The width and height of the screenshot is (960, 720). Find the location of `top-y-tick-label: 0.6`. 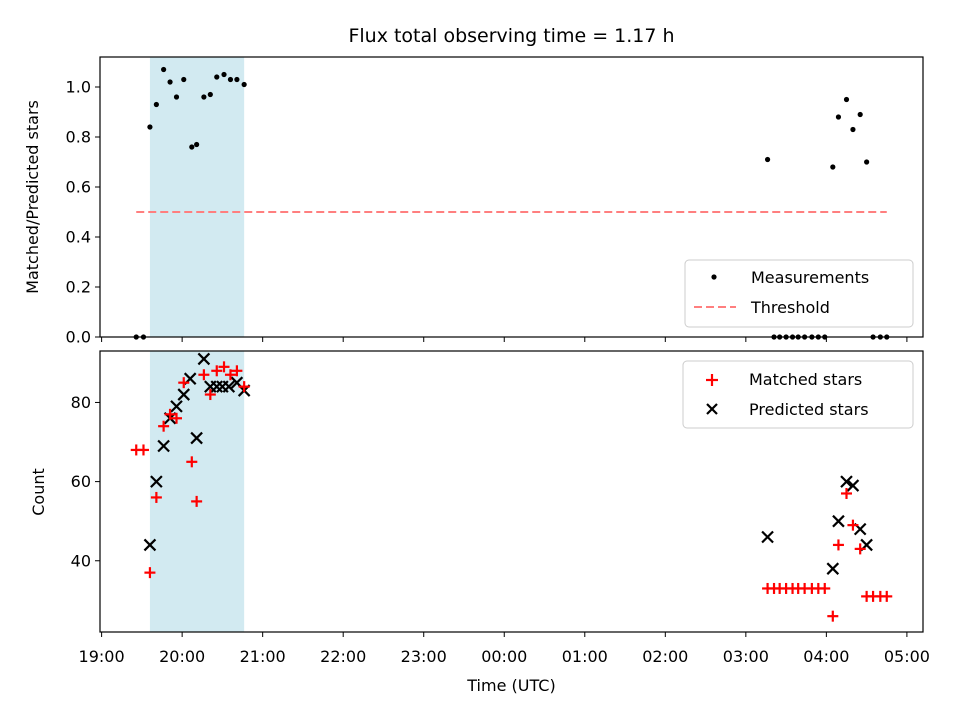

top-y-tick-label: 0.6 is located at coordinates (78, 187).